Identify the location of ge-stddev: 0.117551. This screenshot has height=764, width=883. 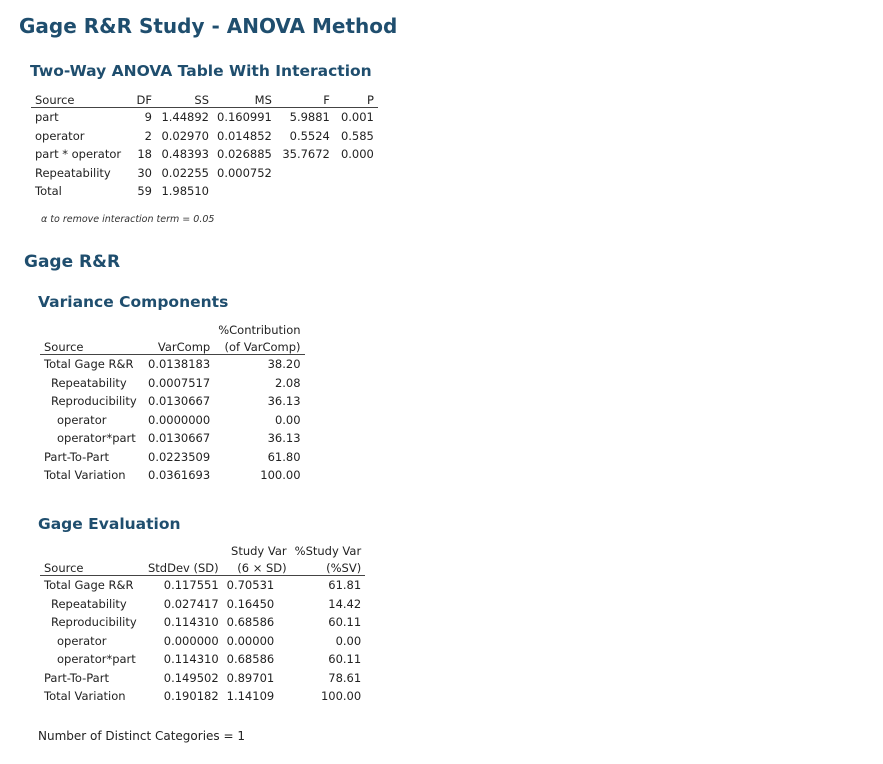
(191, 585).